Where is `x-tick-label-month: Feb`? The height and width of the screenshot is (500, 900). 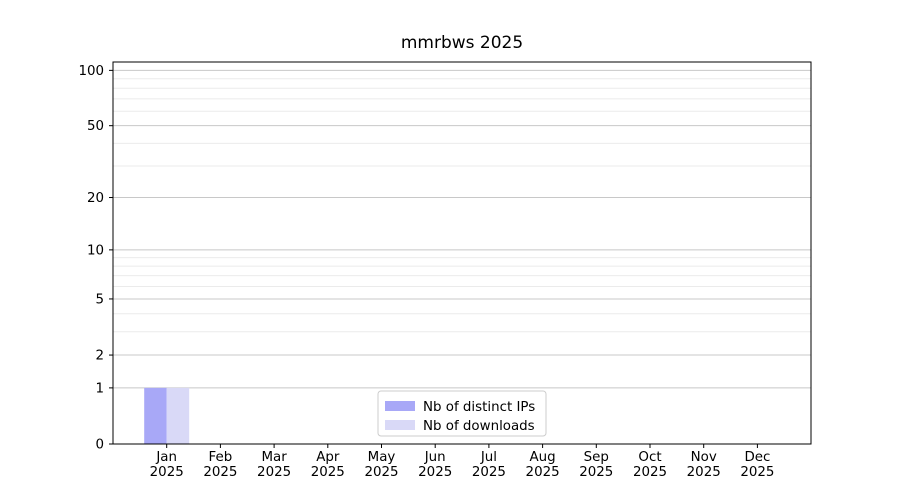 x-tick-label-month: Feb is located at coordinates (221, 457).